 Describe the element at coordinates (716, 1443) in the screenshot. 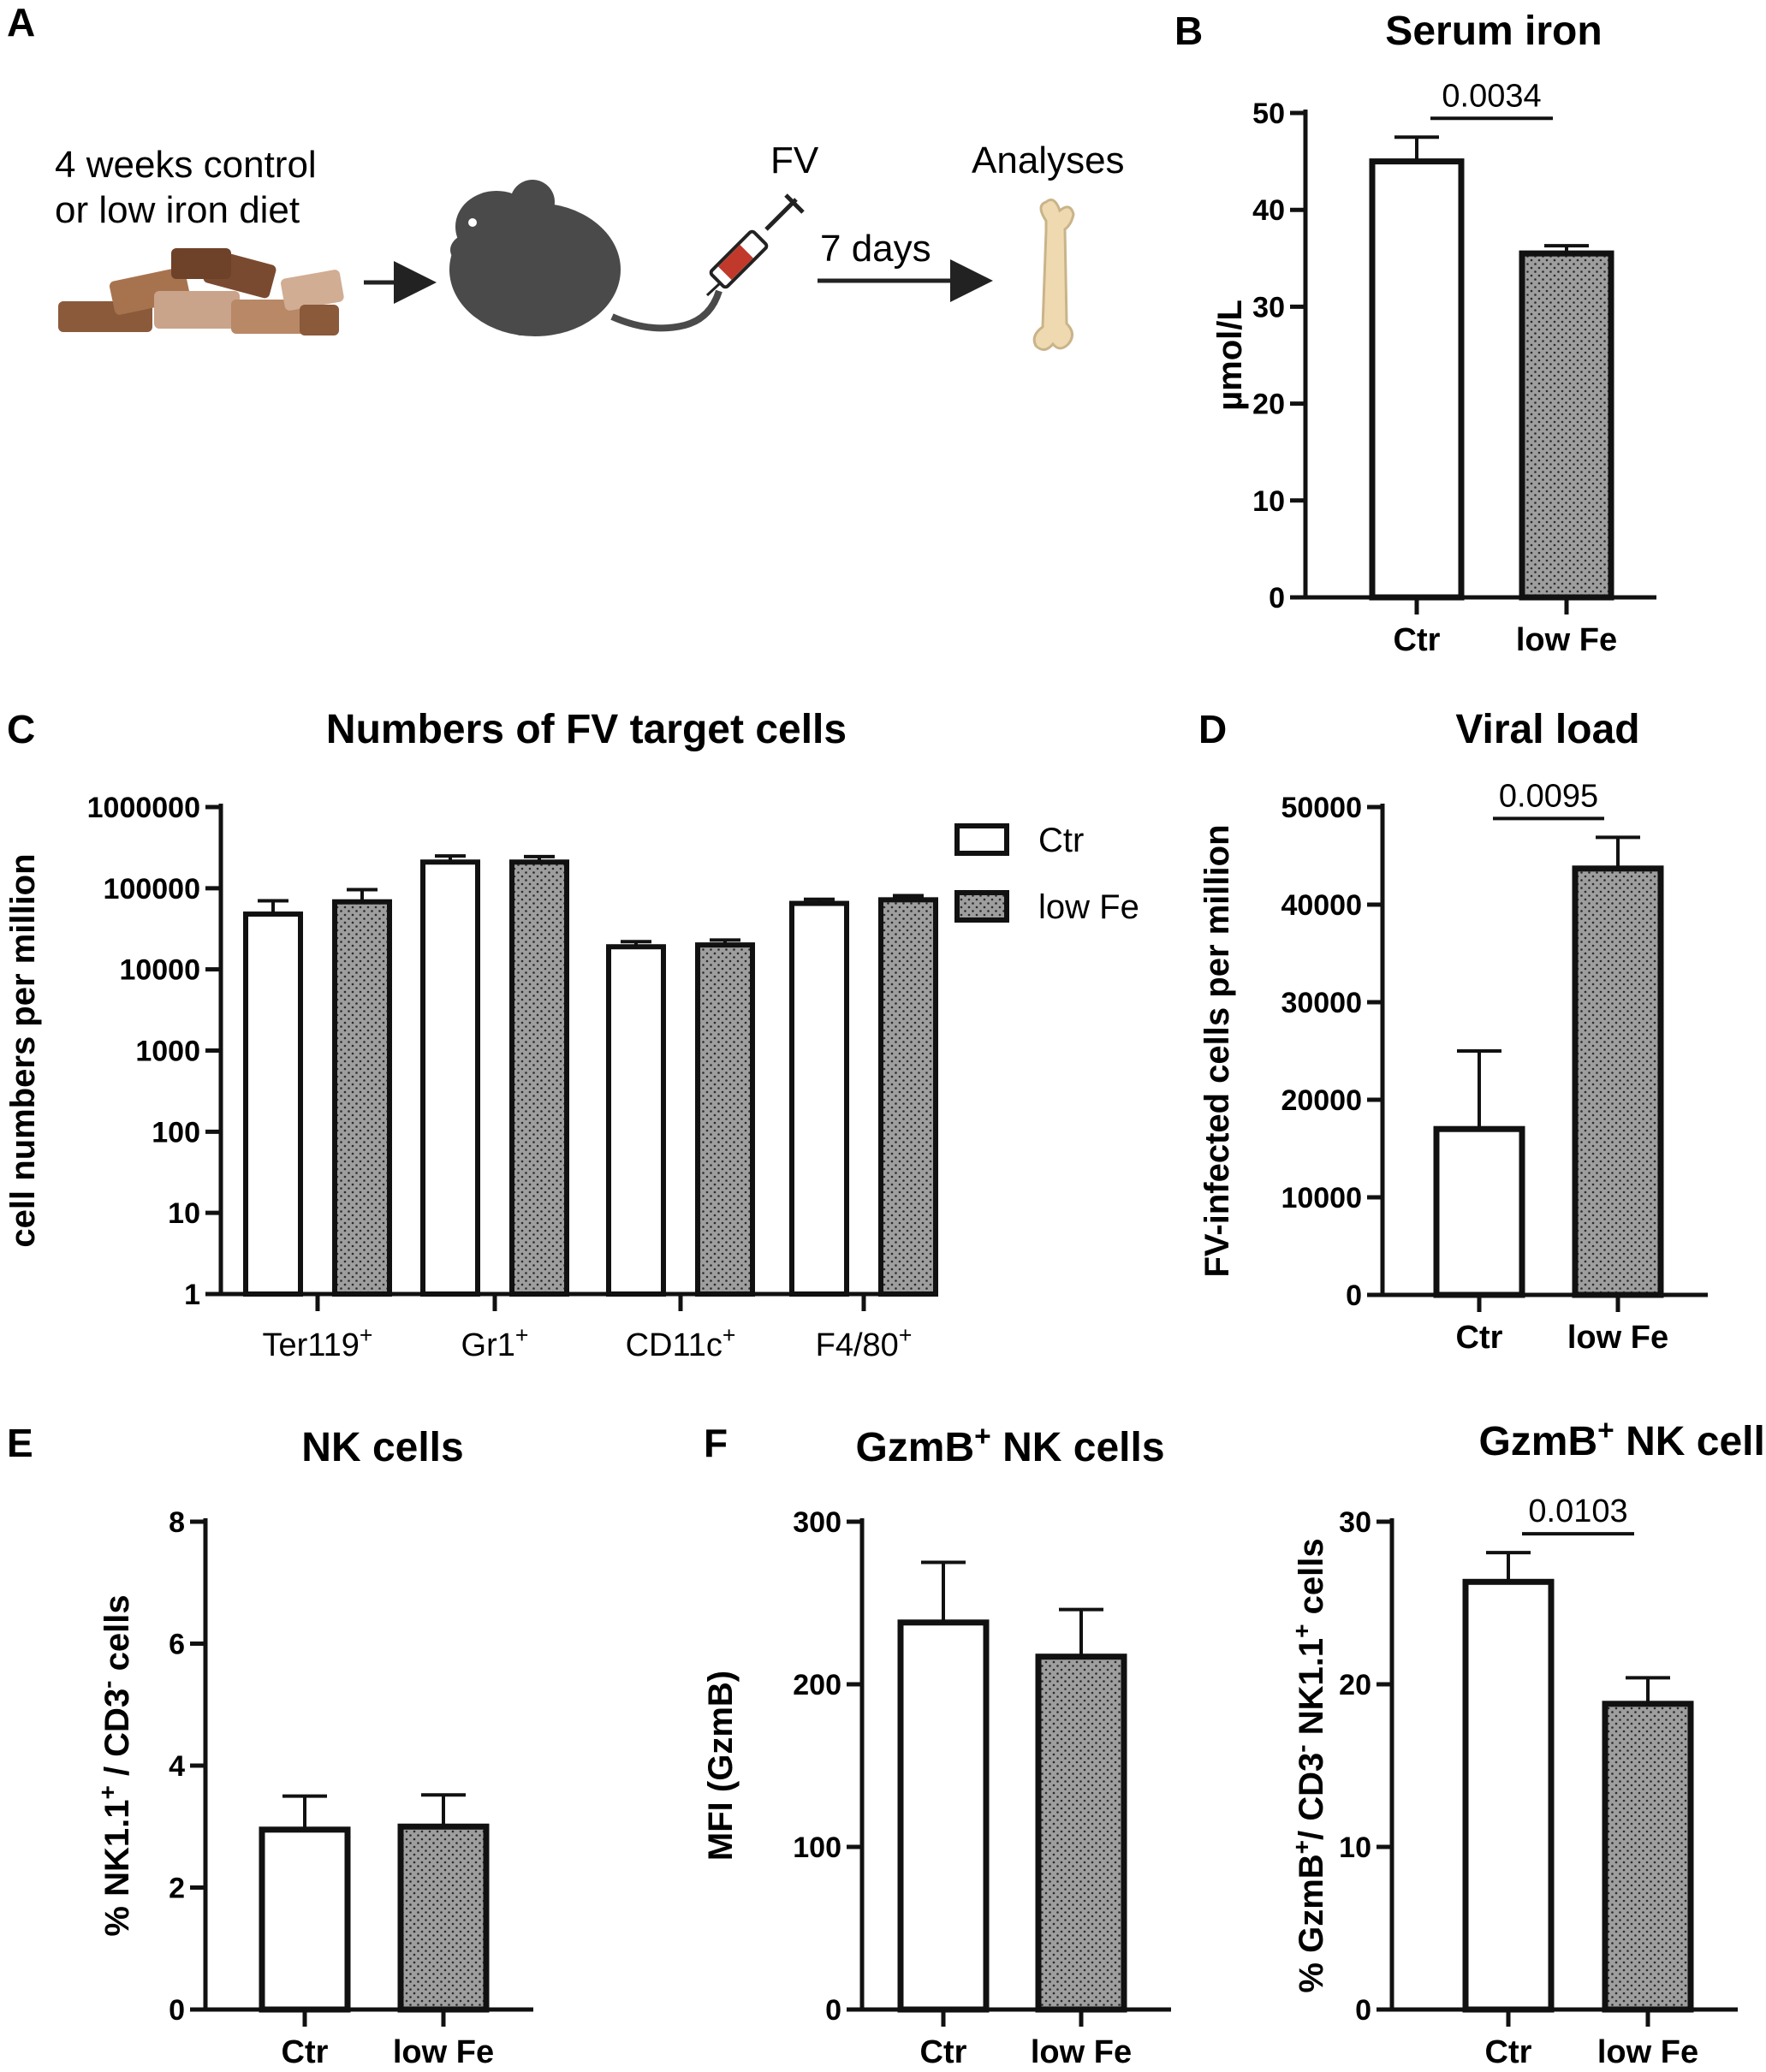

I see `panel-label-f: F` at that location.